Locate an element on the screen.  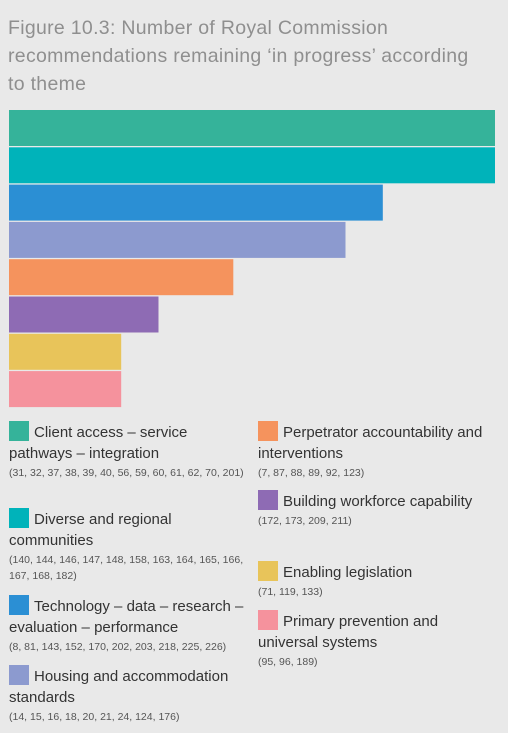
legend-recommendation-numbers: (7, 87, 88, 89, 92, 123) is located at coordinates (311, 473).